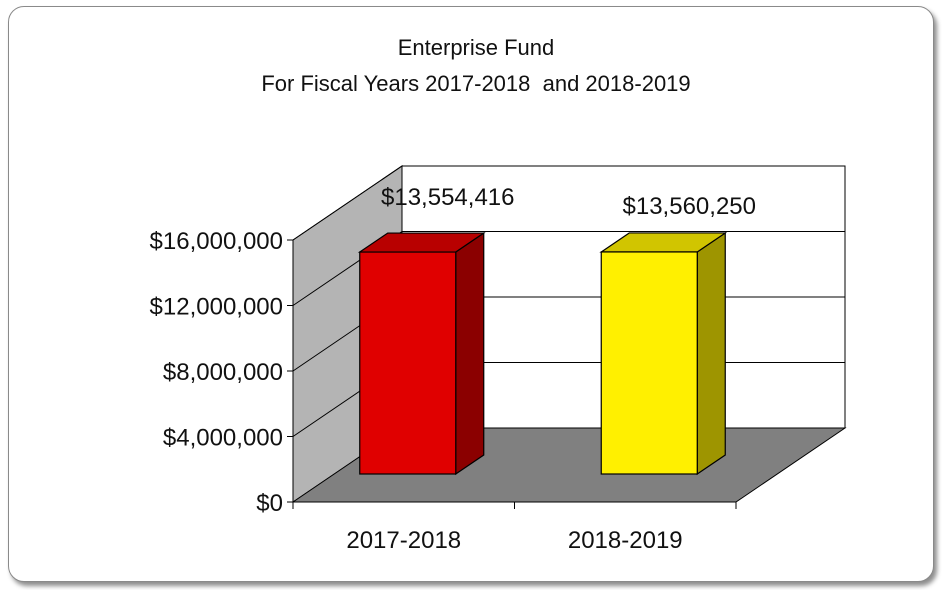  I want to click on chart-title-line-1: Enterprise Fund, so click(476, 47).